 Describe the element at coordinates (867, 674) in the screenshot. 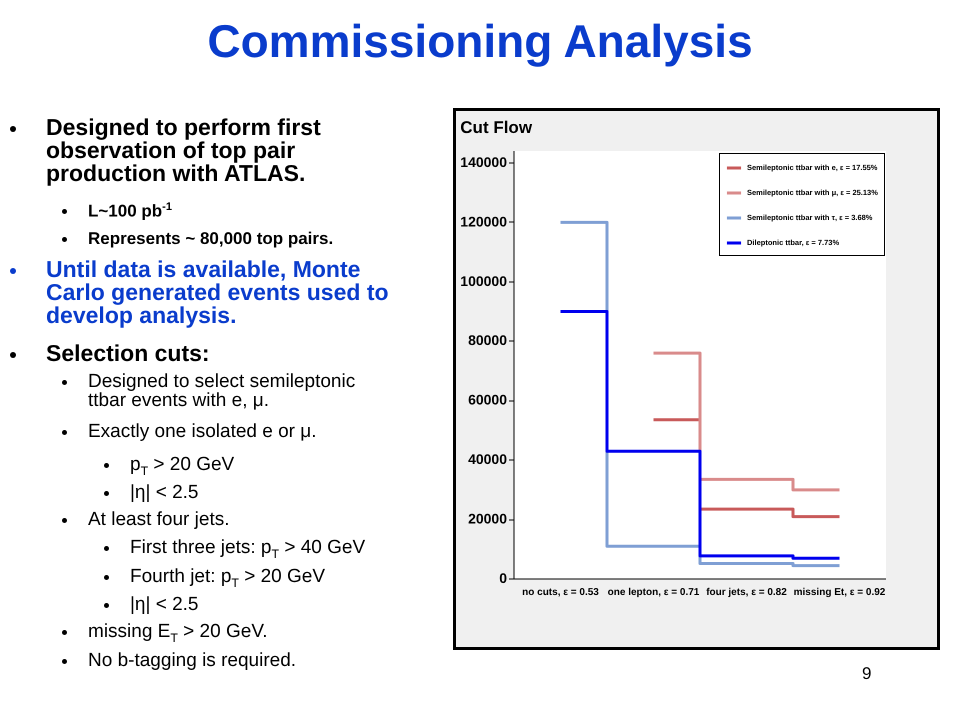

I see `text: 9` at that location.